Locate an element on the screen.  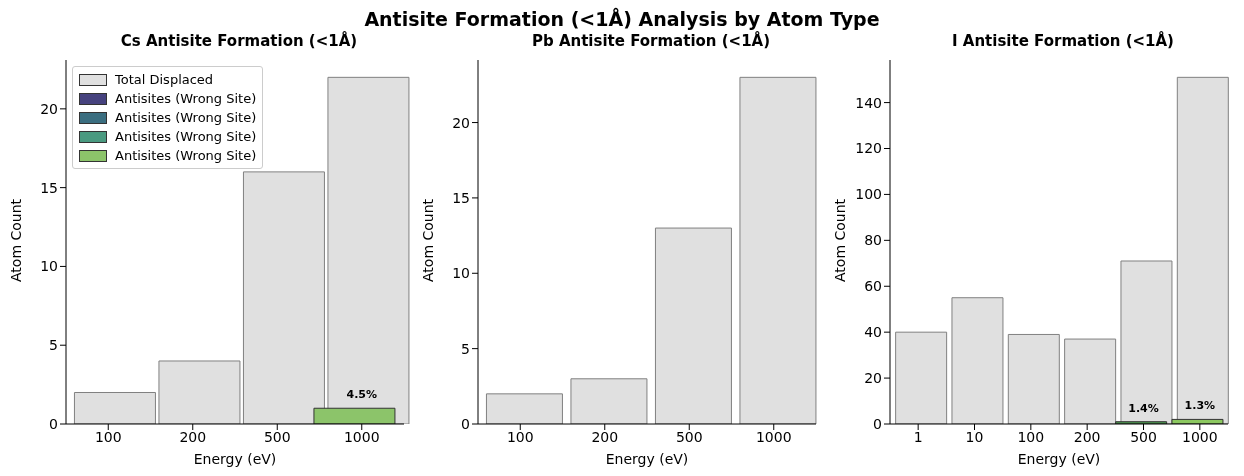
chart-title: I Antisite Formation (<1Å) is located at coordinates (1063, 42).